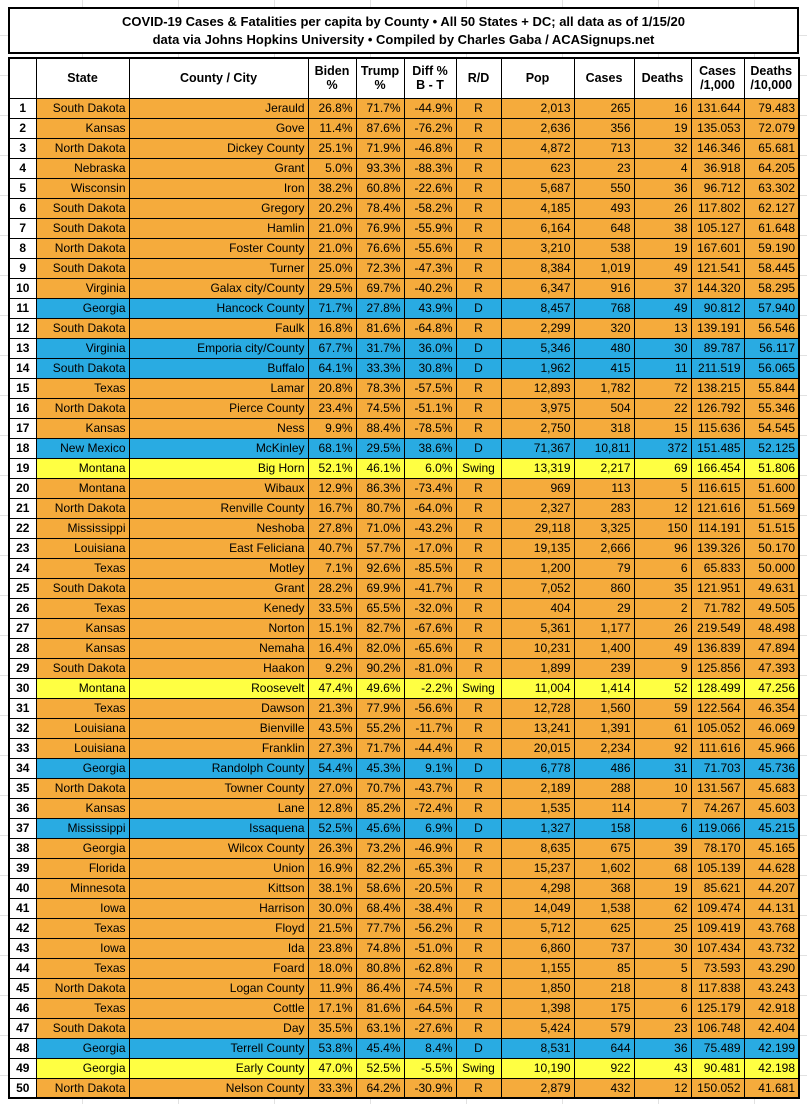 This screenshot has height=1104, width=807. What do you see at coordinates (430, 548) in the screenshot?
I see `cell-diff-pct: -17.0%` at bounding box center [430, 548].